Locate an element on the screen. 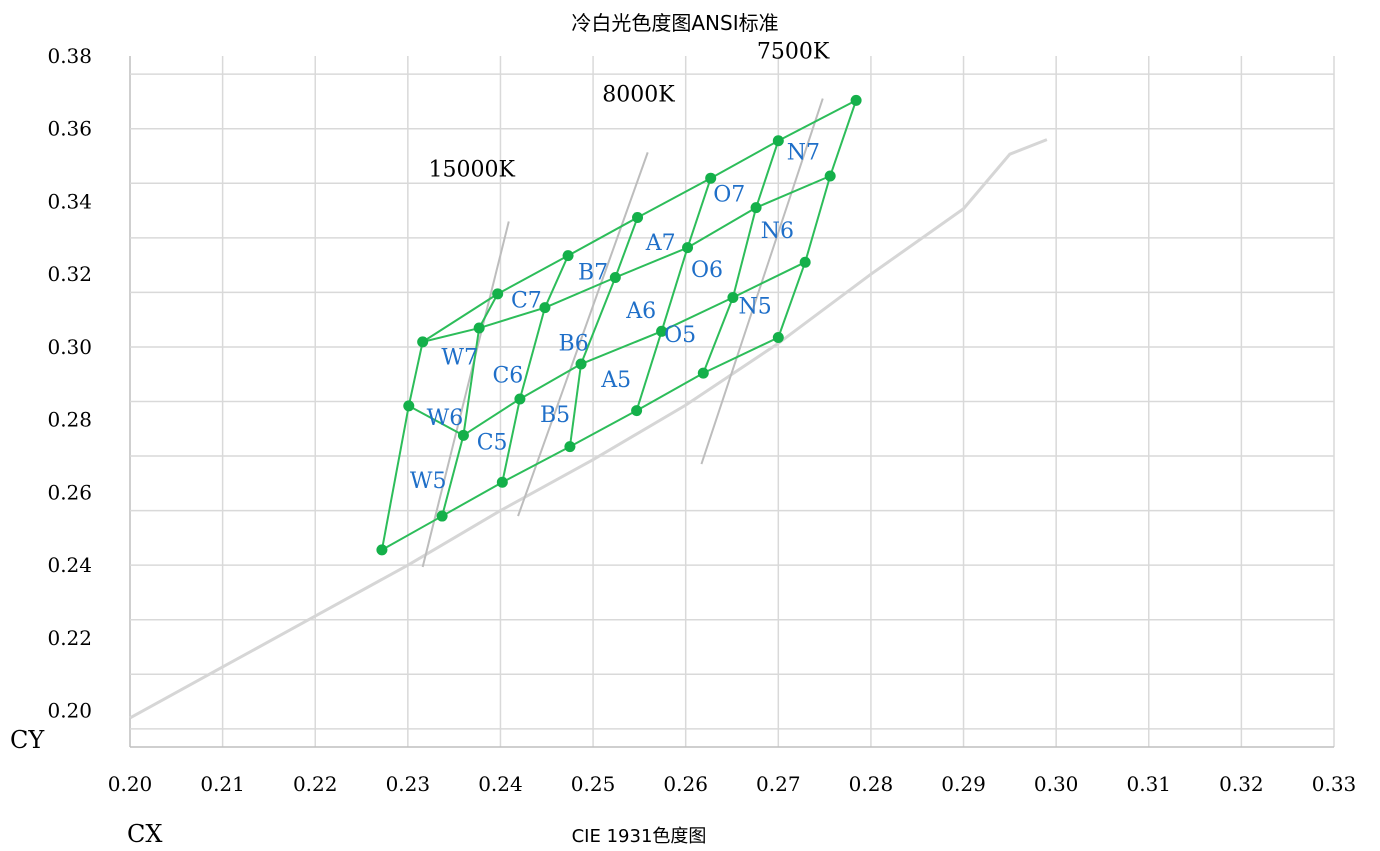 The height and width of the screenshot is (851, 1380). cct-label: 15000K is located at coordinates (472, 169).